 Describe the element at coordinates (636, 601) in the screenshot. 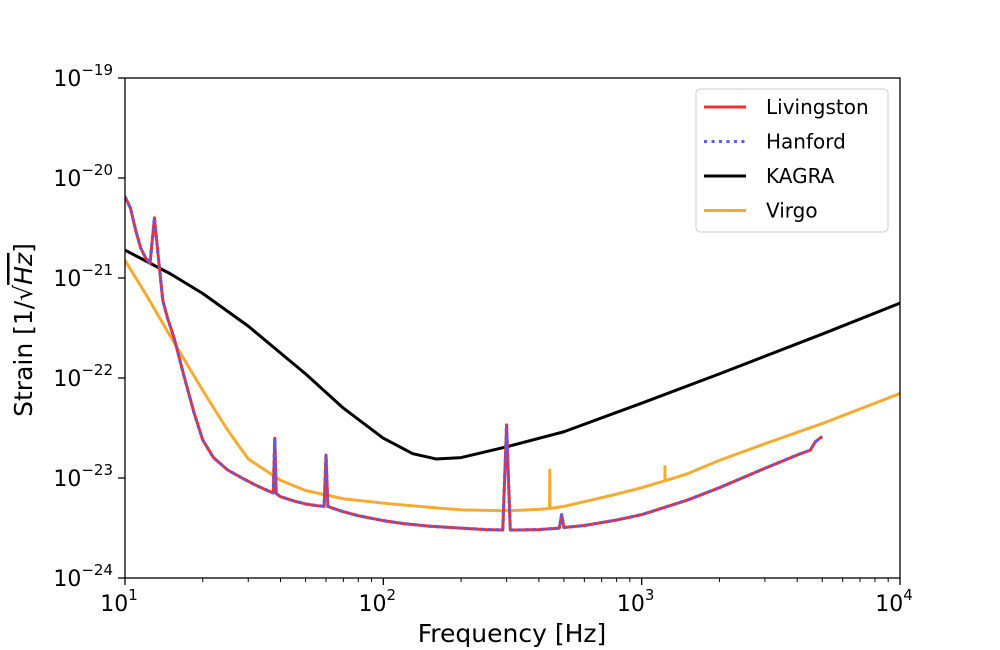

I see `x-tick-label: 10³` at that location.